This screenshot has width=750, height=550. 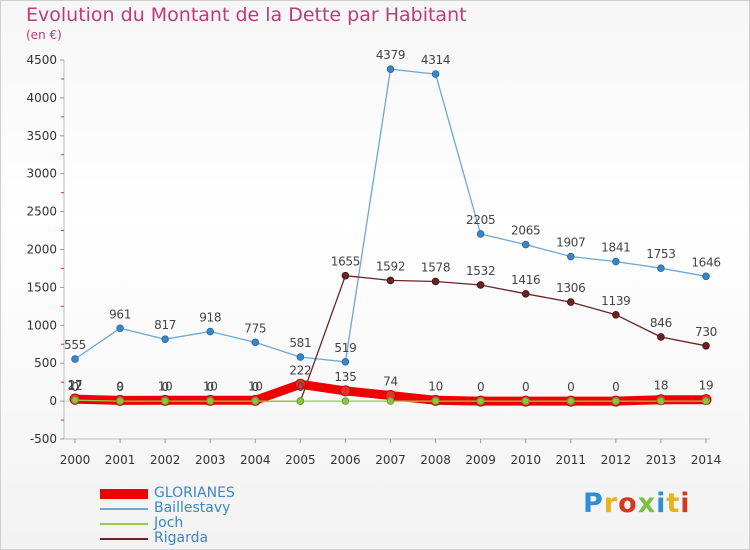 I want to click on data-label-glorianes: 9, so click(x=119, y=386).